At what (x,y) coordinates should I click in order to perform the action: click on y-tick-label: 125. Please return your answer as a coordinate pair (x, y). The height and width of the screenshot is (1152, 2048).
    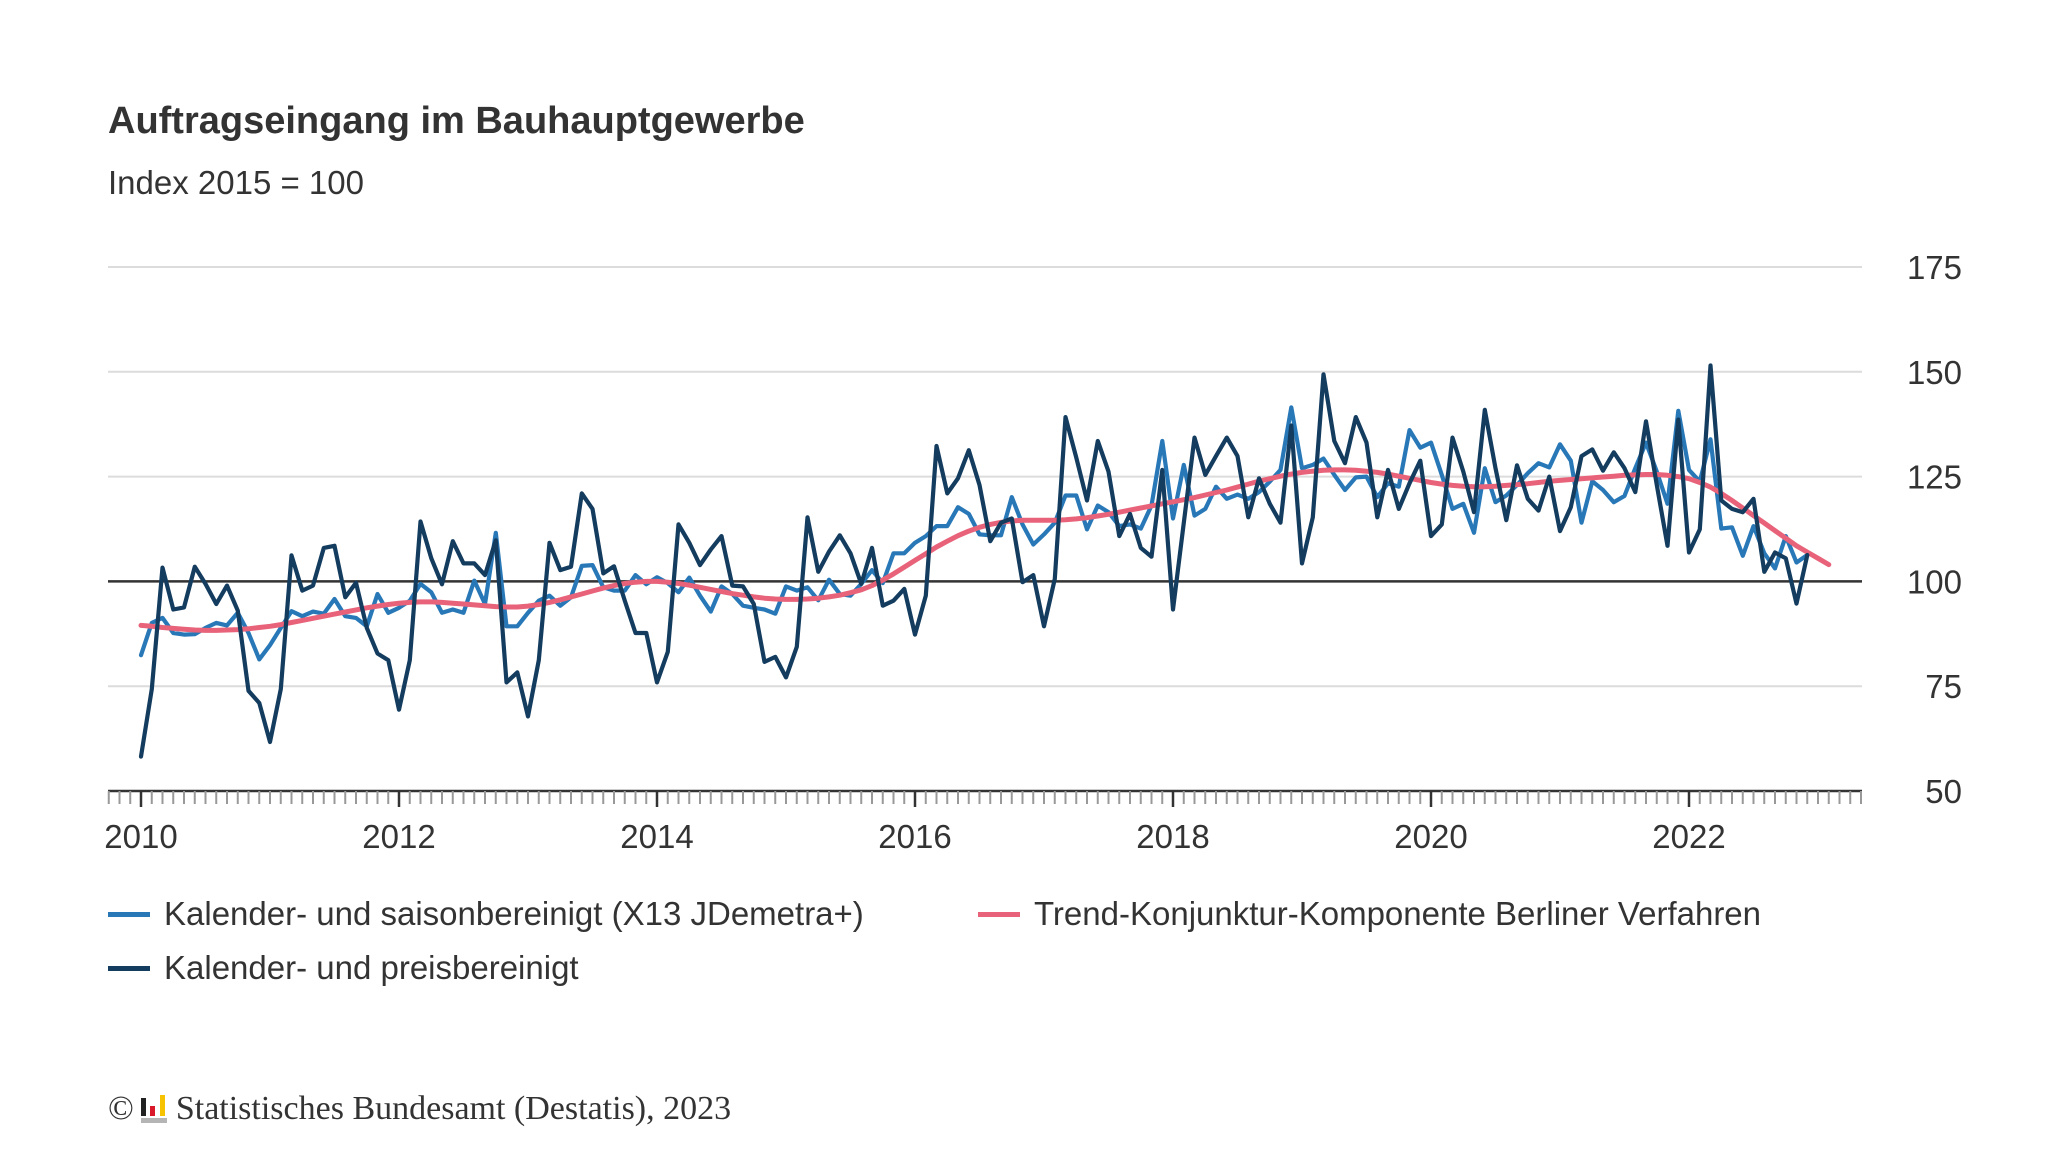
    Looking at the image, I should click on (1934, 477).